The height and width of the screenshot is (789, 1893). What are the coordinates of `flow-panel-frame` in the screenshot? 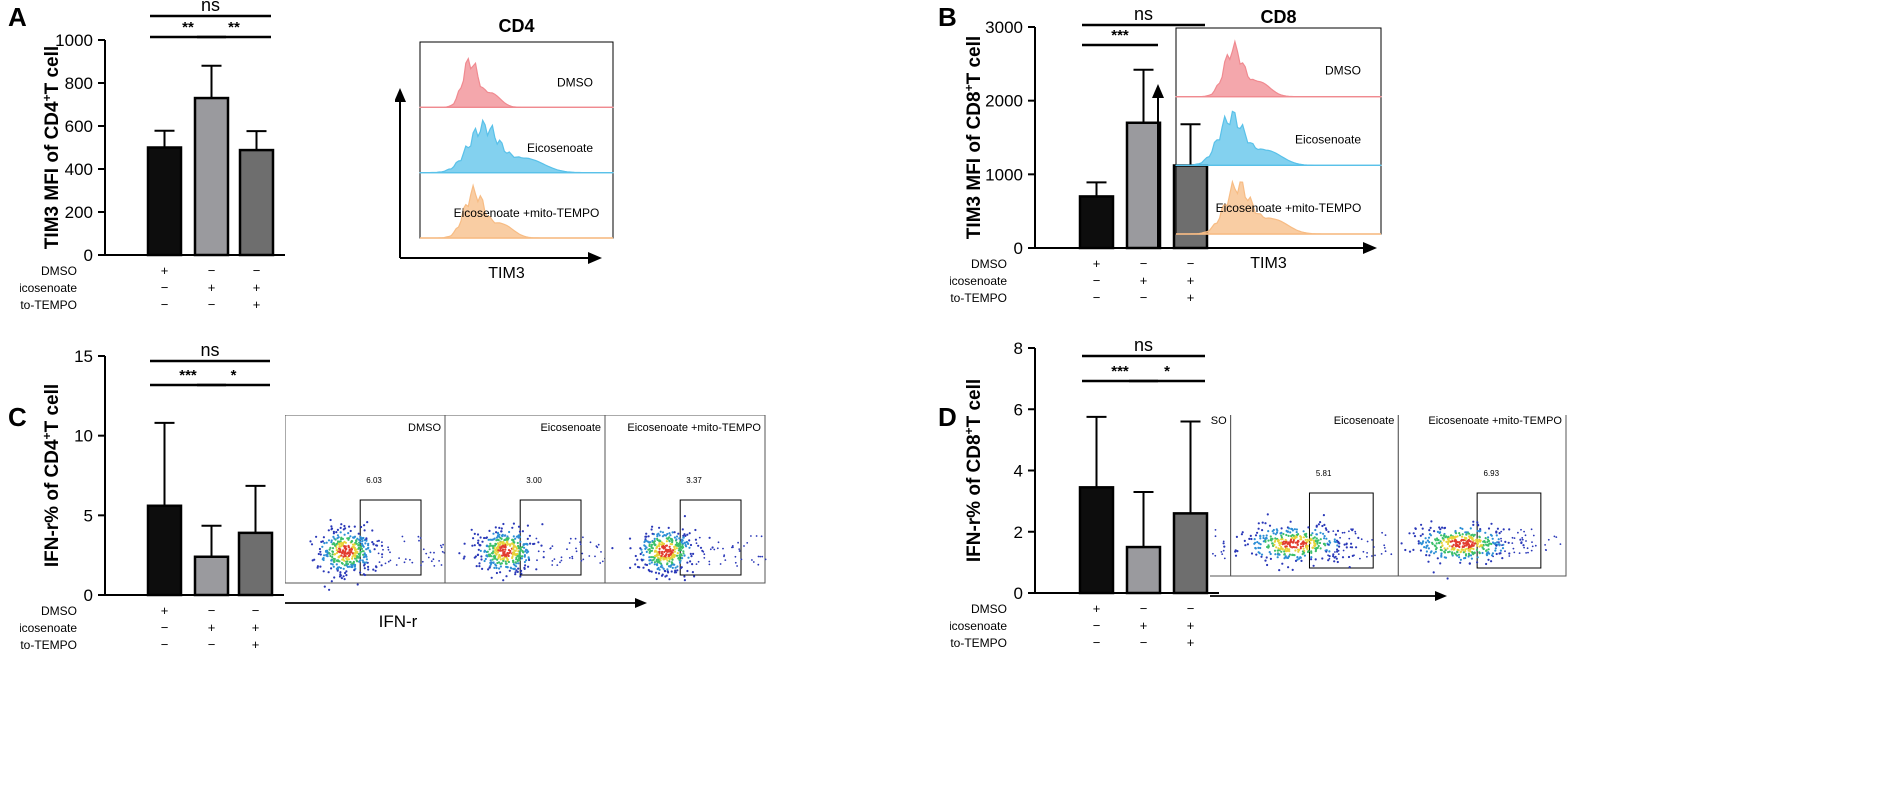 It's located at (1482, 496).